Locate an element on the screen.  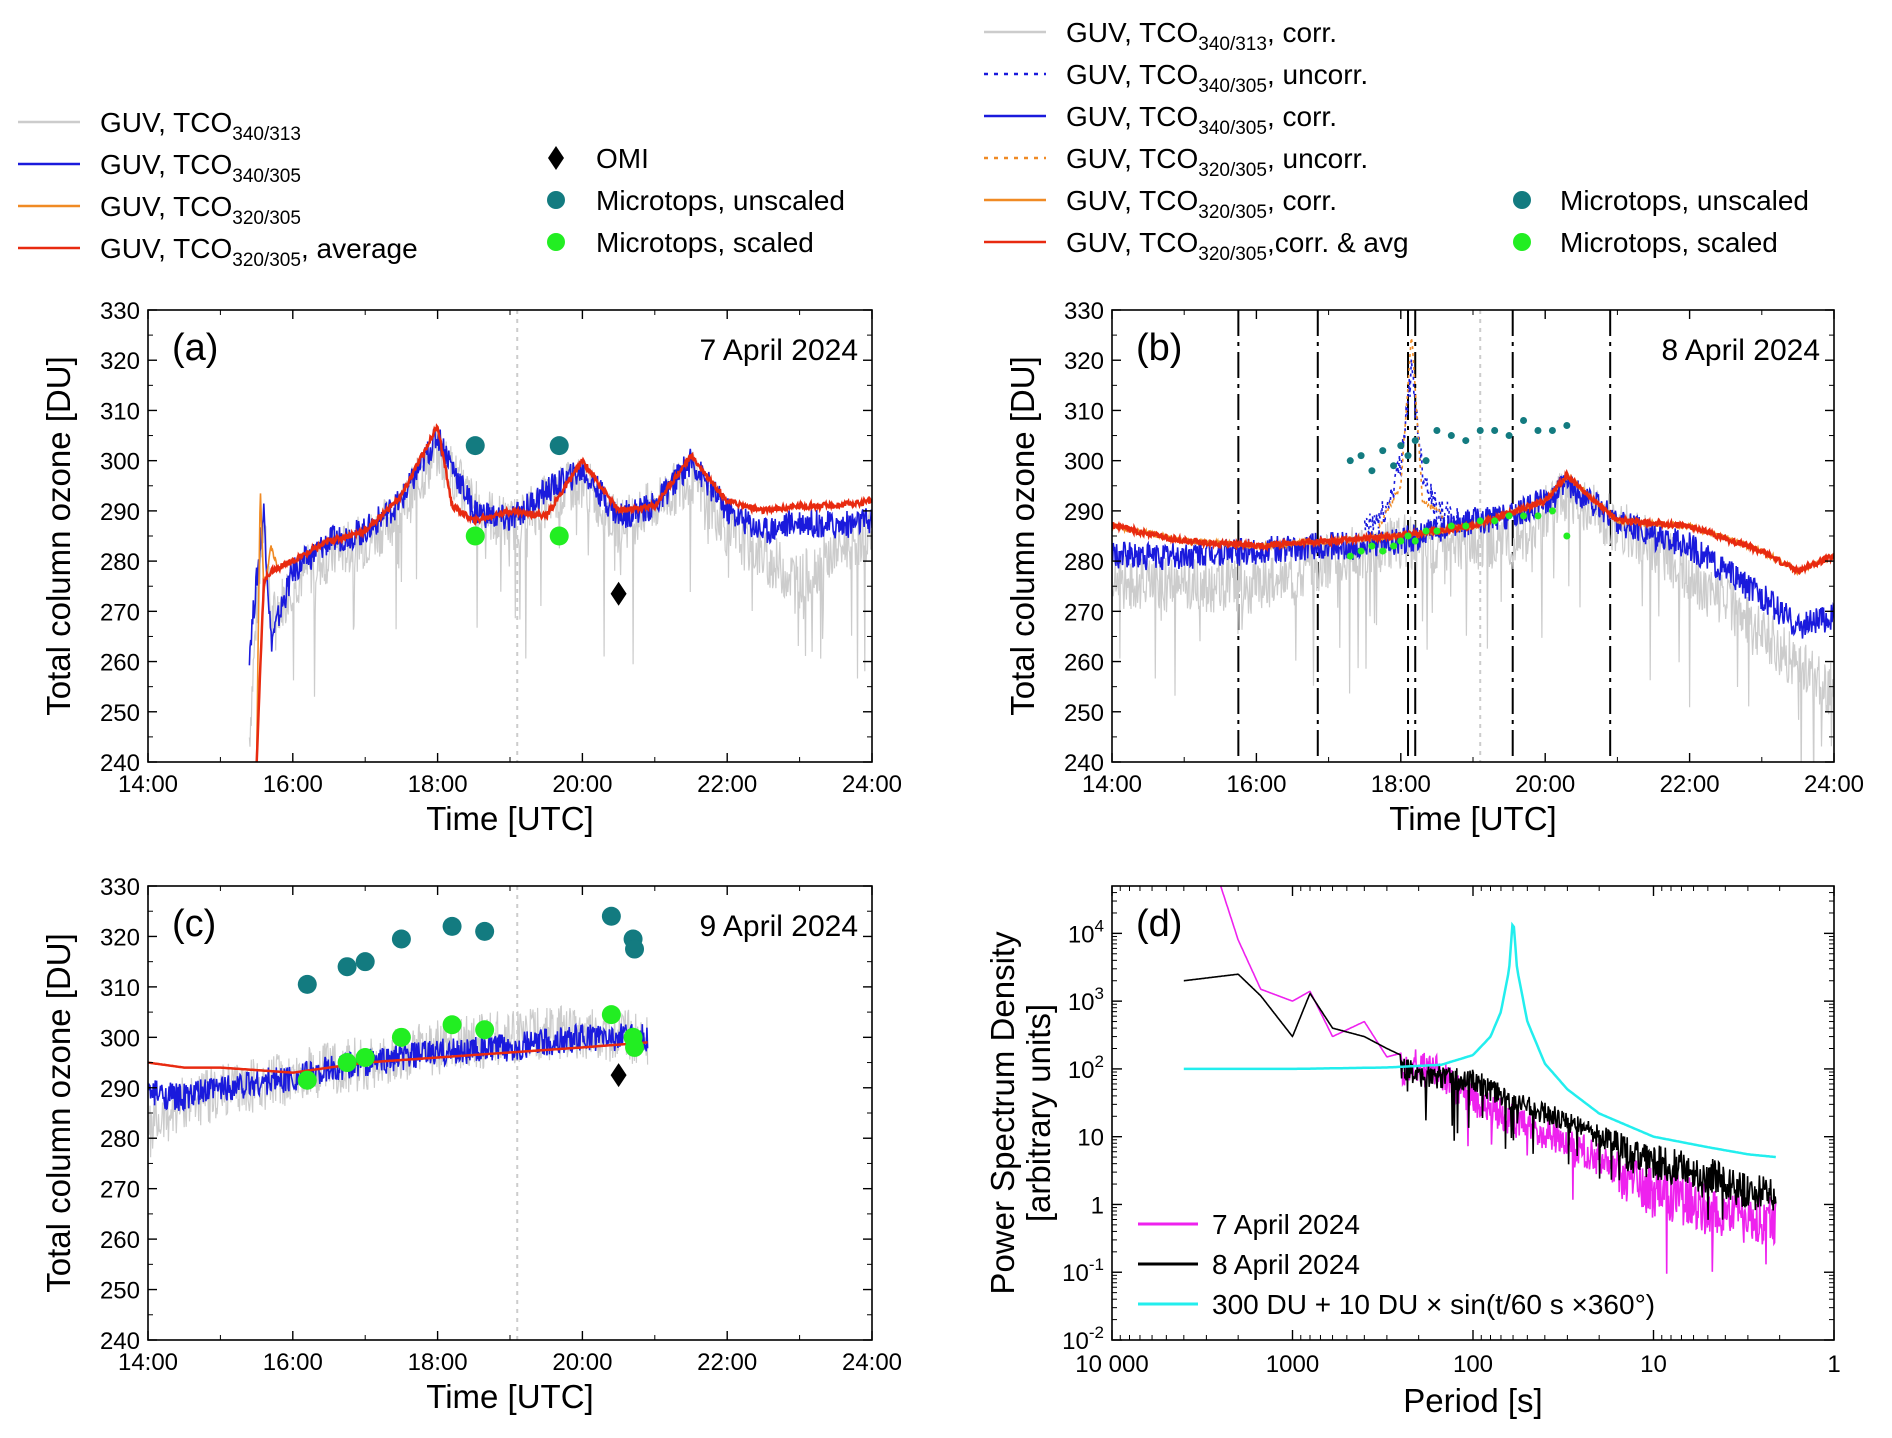
y-axis-title-units: [arbitrary units] is located at coordinates (1038, 1113).